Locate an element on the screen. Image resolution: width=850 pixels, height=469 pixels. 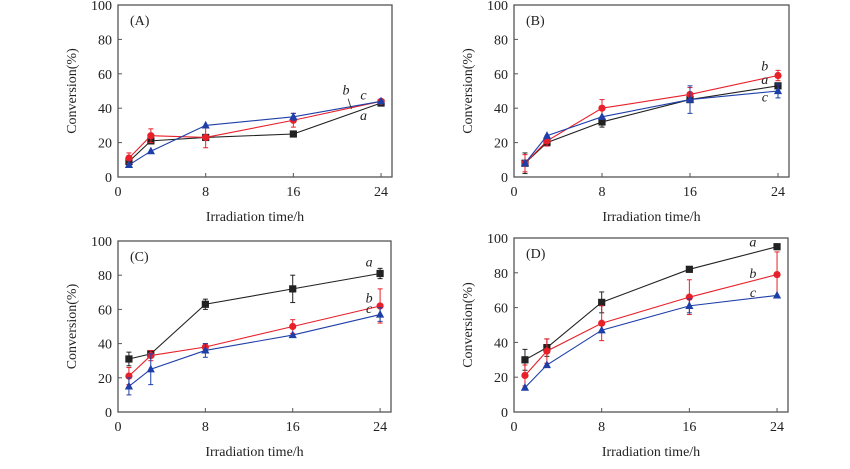
panel-label: (C) is located at coordinates (139, 257).